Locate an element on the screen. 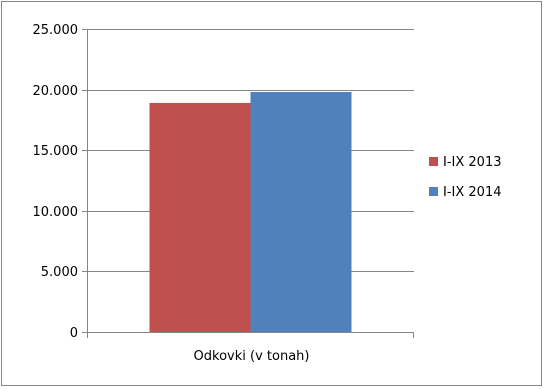 Image resolution: width=545 pixels, height=389 pixels. y-tick-label: 25.000 is located at coordinates (56, 30).